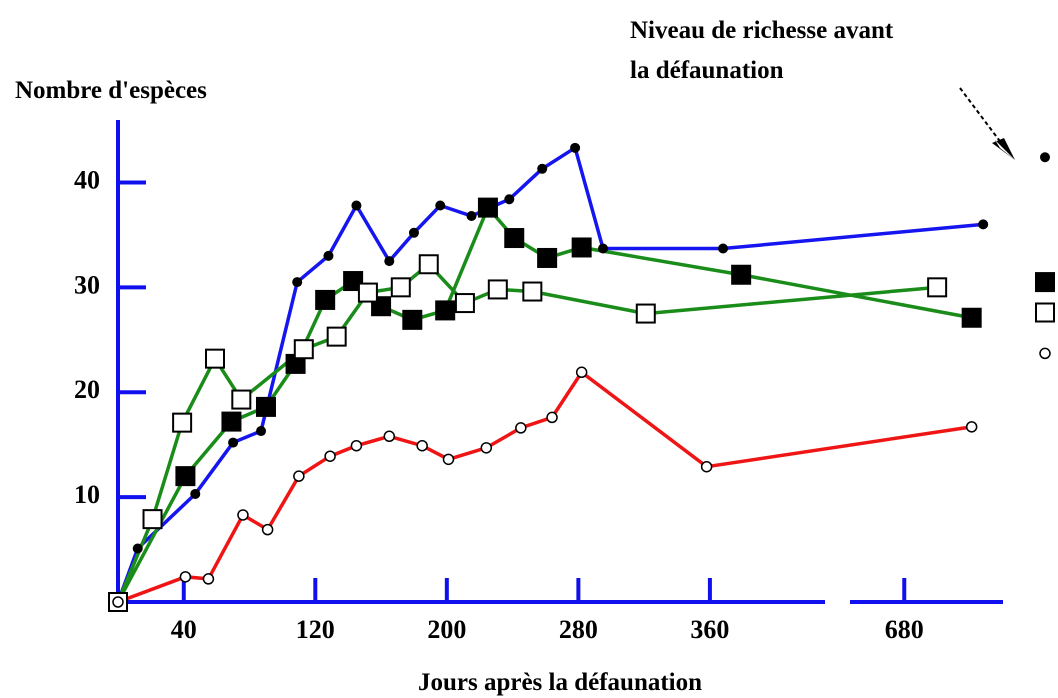  I want to click on x-tick-label: 360, so click(709, 629).